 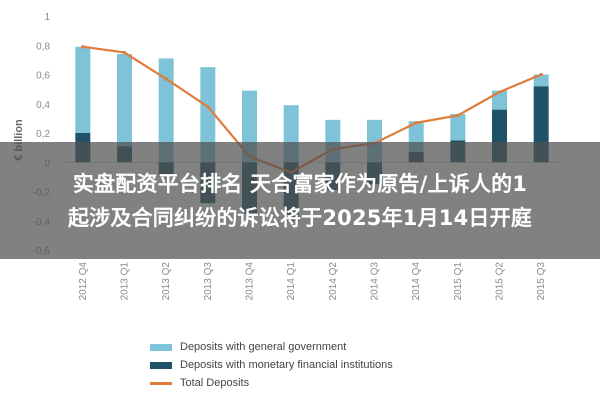 I want to click on y-tick-label: 0,2, so click(x=43, y=134).